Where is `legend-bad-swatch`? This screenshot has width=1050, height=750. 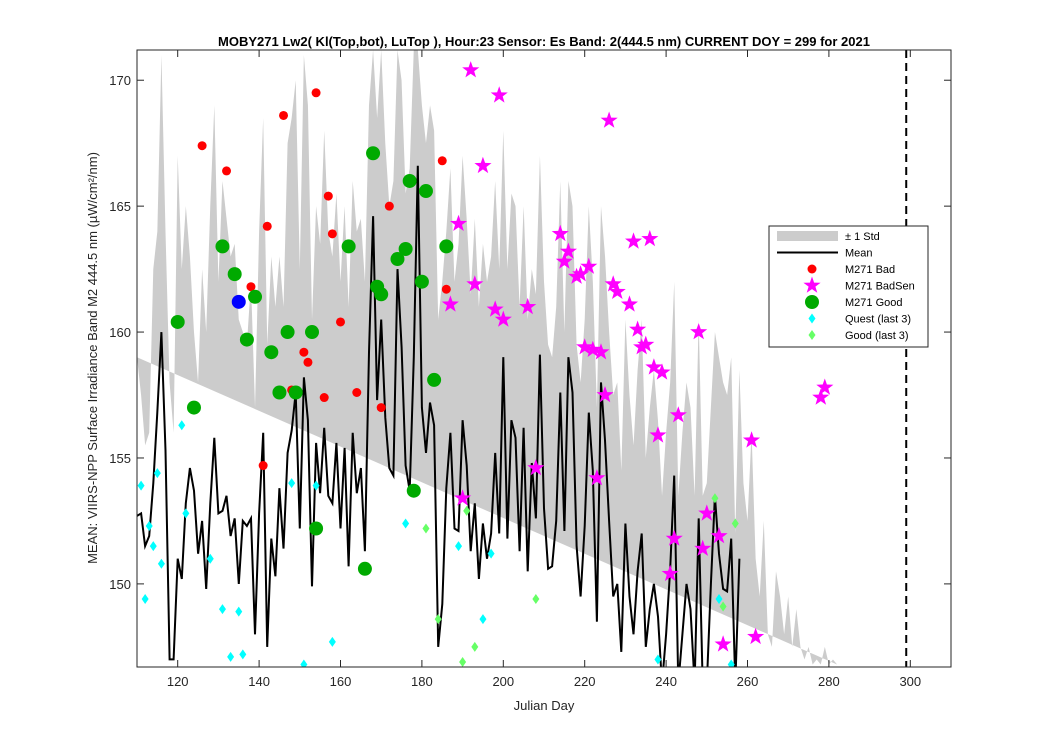
legend-bad-swatch is located at coordinates (812, 269).